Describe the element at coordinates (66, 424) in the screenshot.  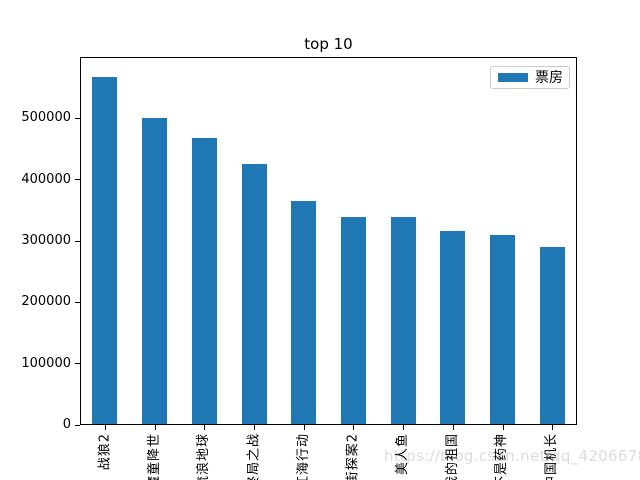
I see `y-tick-label: 0` at that location.